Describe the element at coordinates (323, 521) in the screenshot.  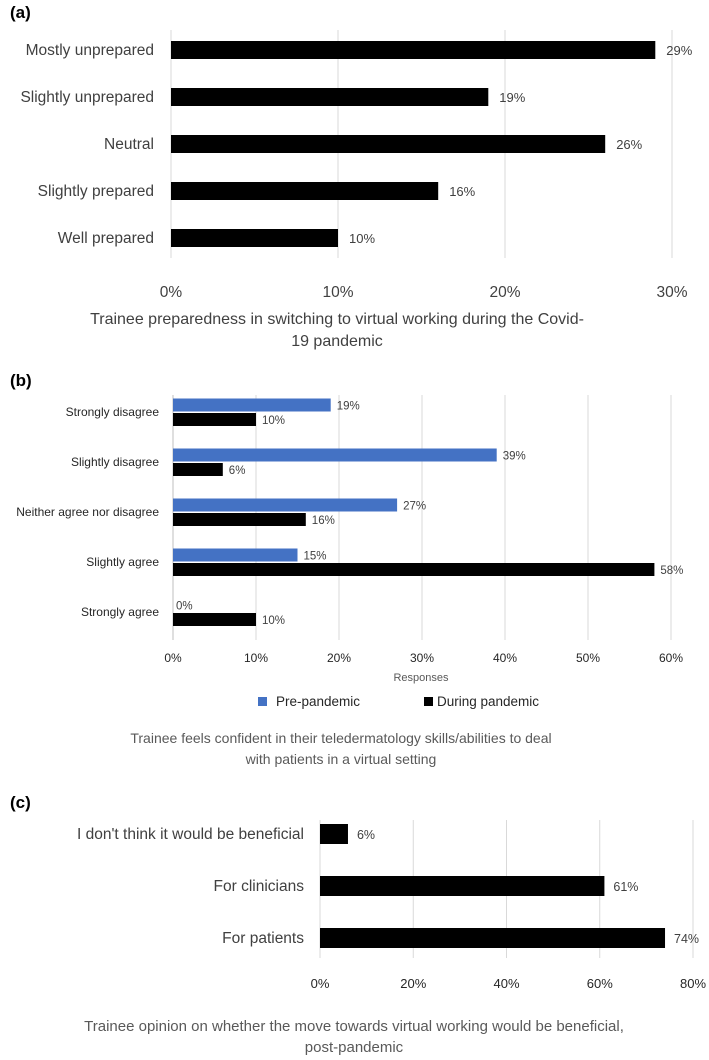
I see `value-label-b-during-pandemic-neither-agree-nor-disagree: 16%` at that location.